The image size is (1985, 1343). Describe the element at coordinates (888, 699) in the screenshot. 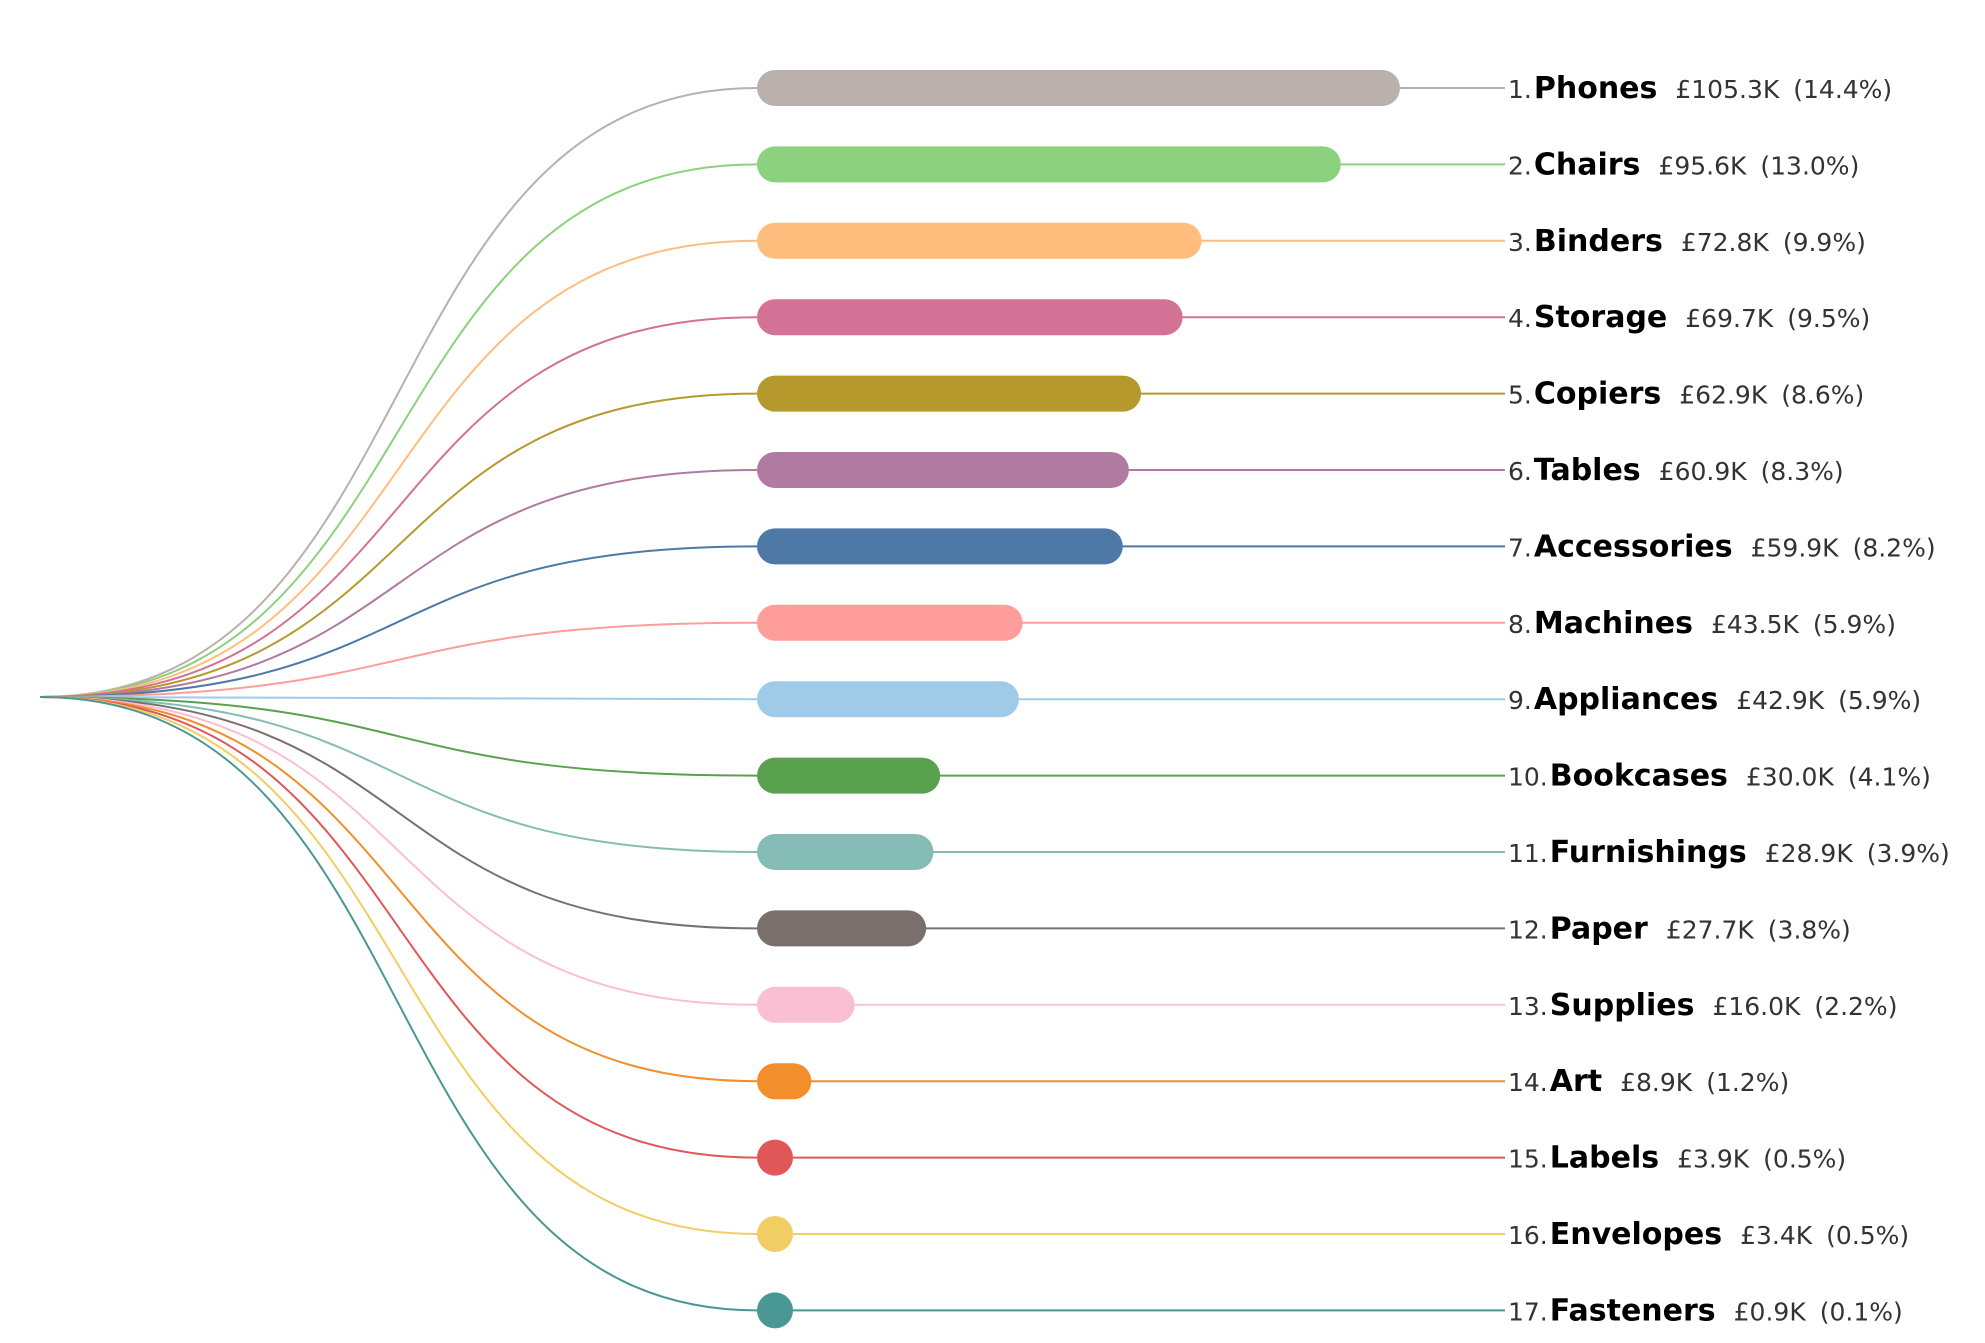

I see `bar-appliances` at that location.